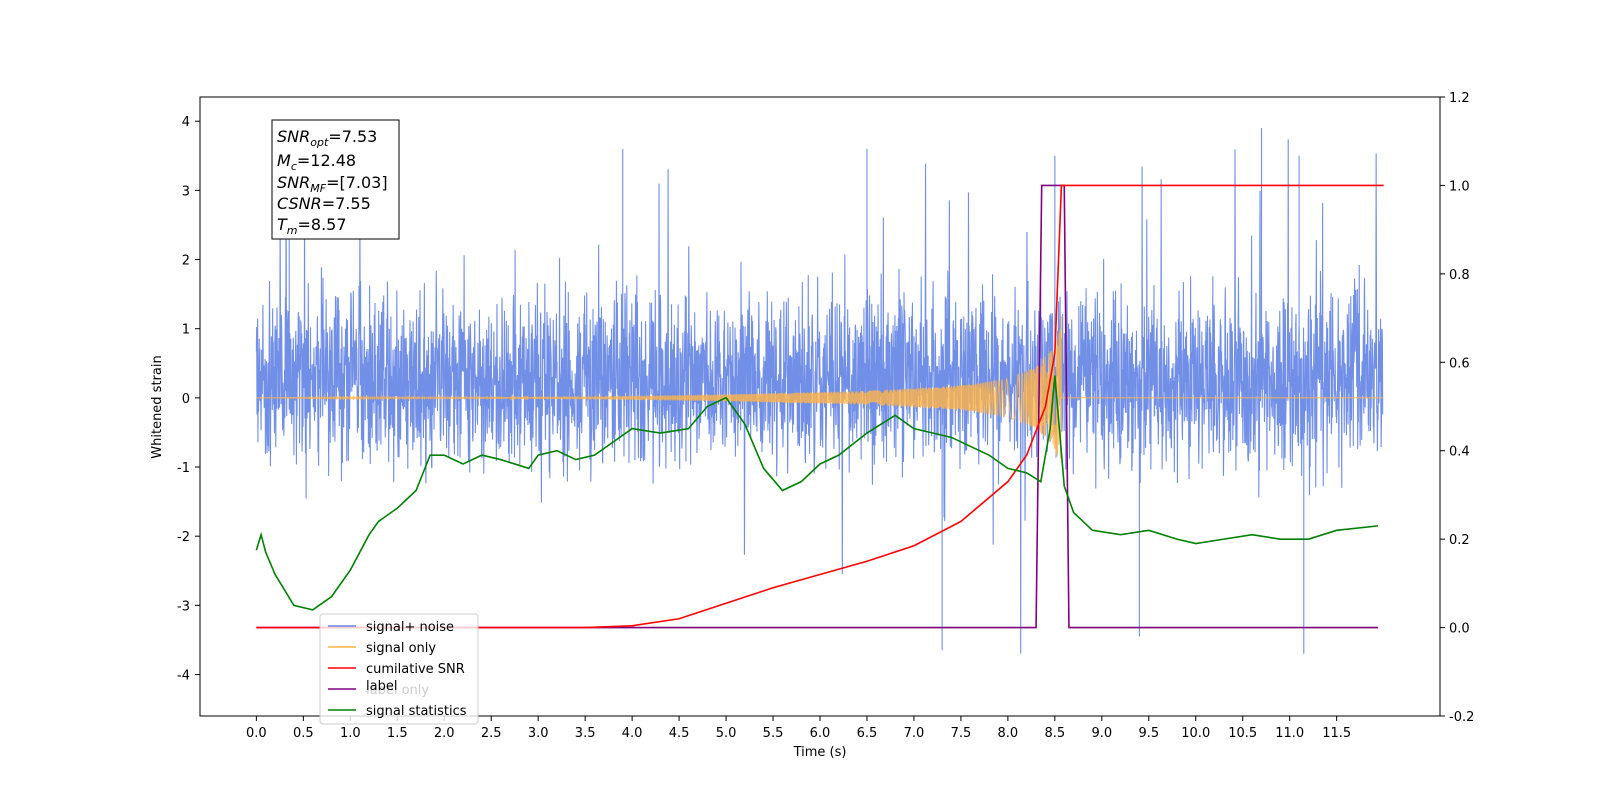  What do you see at coordinates (1008, 733) in the screenshot?
I see `x-tick-label: 8.0` at bounding box center [1008, 733].